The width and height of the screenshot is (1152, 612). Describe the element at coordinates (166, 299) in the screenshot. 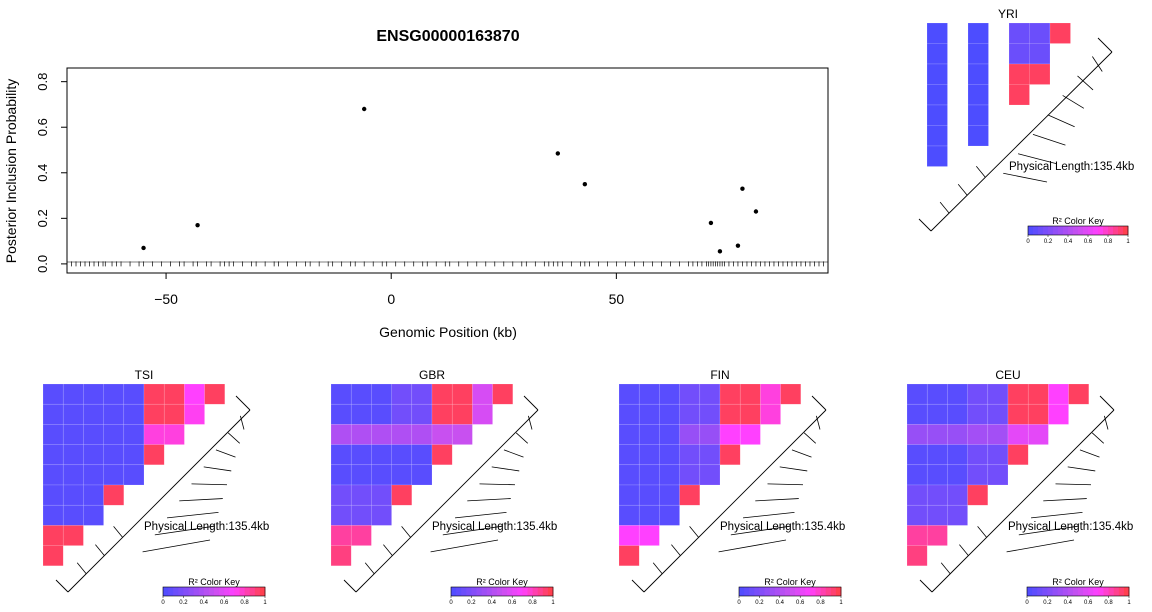

I see `x-tick-label: −50` at that location.